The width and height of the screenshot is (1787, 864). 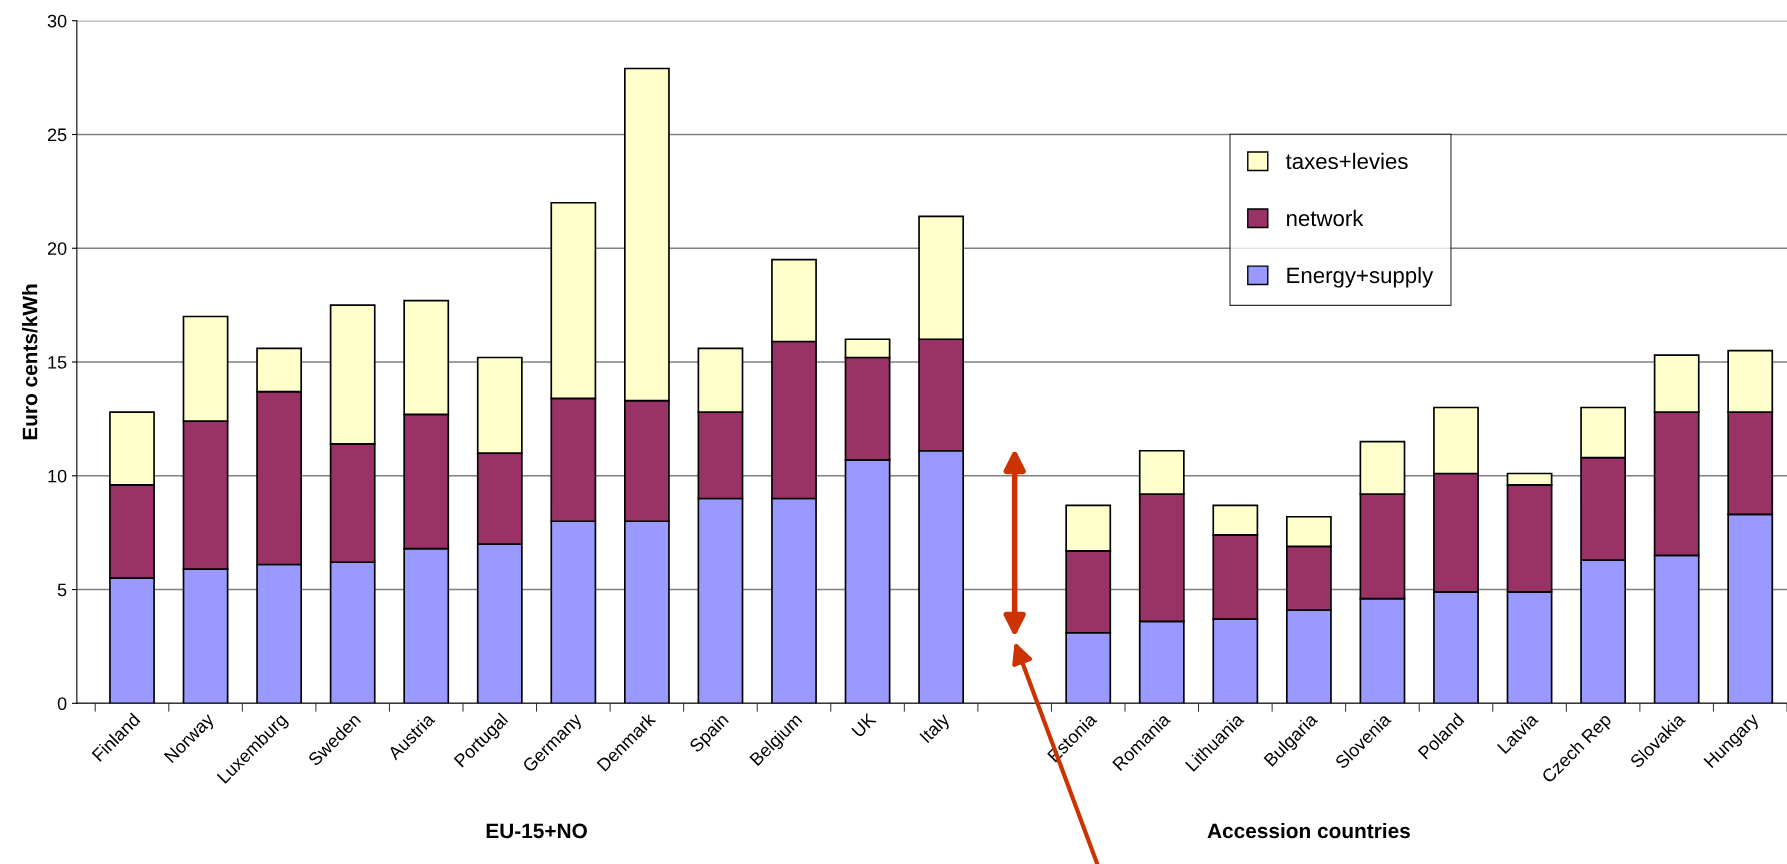 I want to click on x-tick-label: UK, so click(x=864, y=725).